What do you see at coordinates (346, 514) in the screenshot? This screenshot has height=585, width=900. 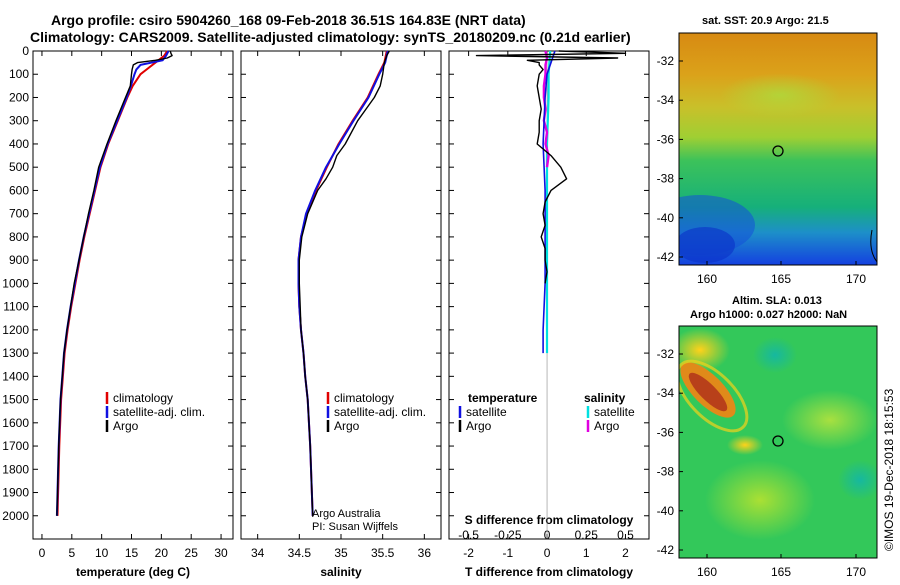 I see `credit-line1: Argo Australia` at bounding box center [346, 514].